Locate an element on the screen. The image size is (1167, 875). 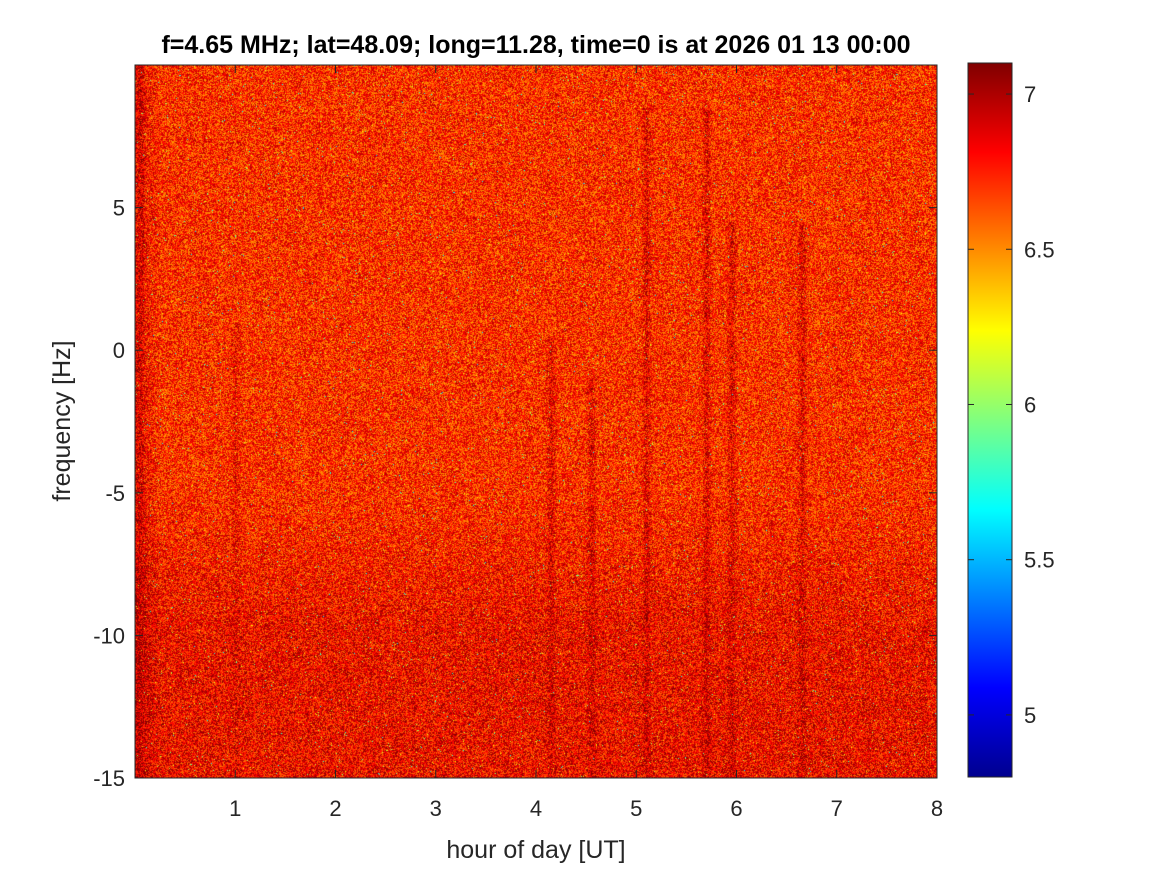
y-tick-label: 5 is located at coordinates (119, 208).